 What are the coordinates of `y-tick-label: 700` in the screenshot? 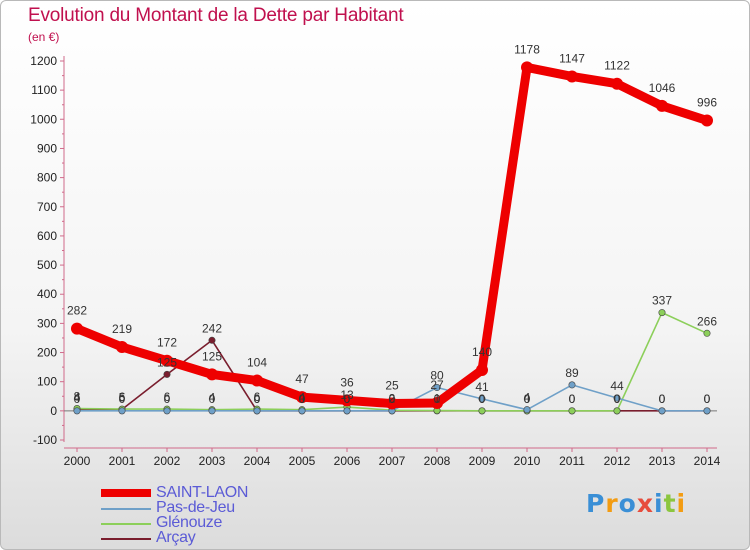 It's located at (47, 207).